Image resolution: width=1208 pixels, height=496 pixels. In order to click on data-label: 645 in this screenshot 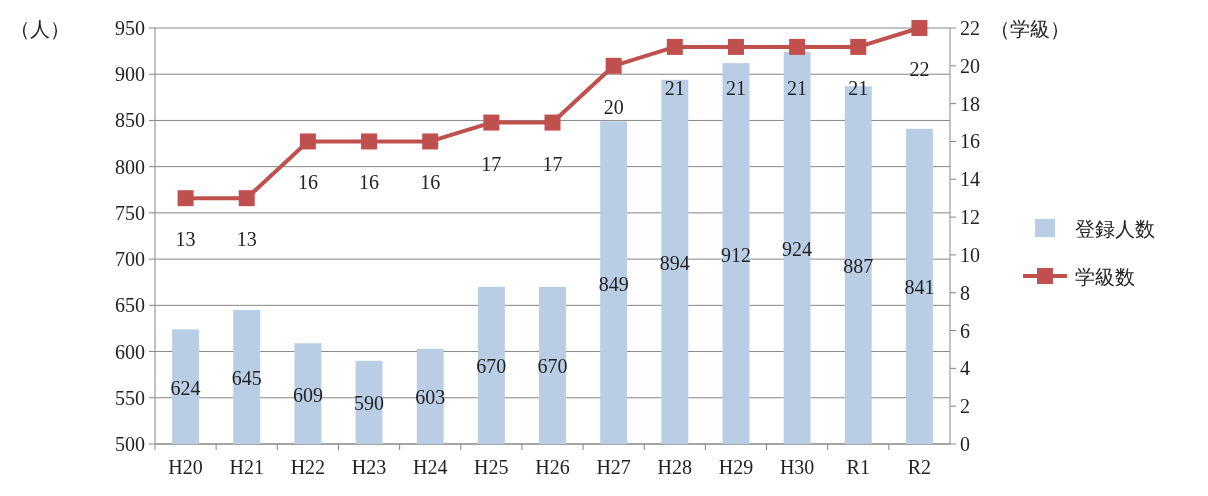, I will do `click(246, 377)`.